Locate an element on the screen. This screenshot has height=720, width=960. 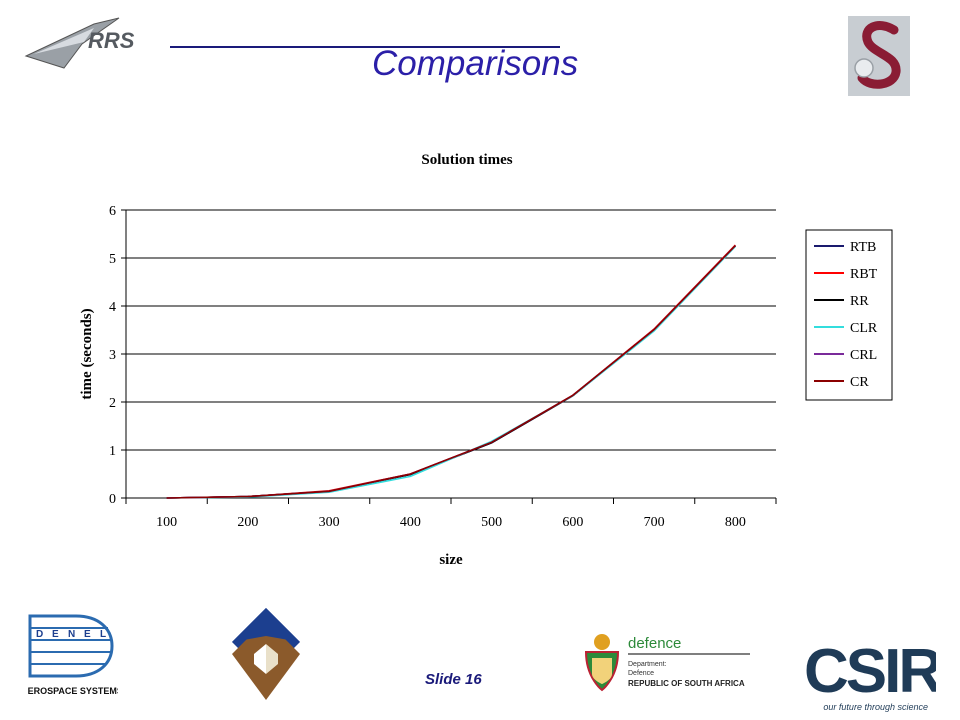
y-tick-label: 4 is located at coordinates (112, 307).